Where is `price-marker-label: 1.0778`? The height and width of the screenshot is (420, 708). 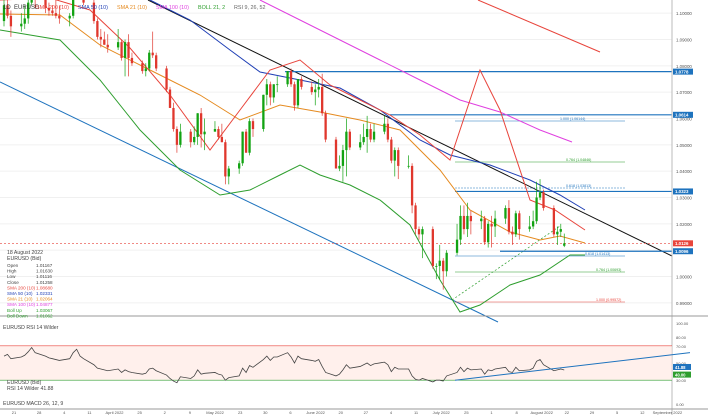
price-marker-label: 1.0778 is located at coordinates (682, 71).